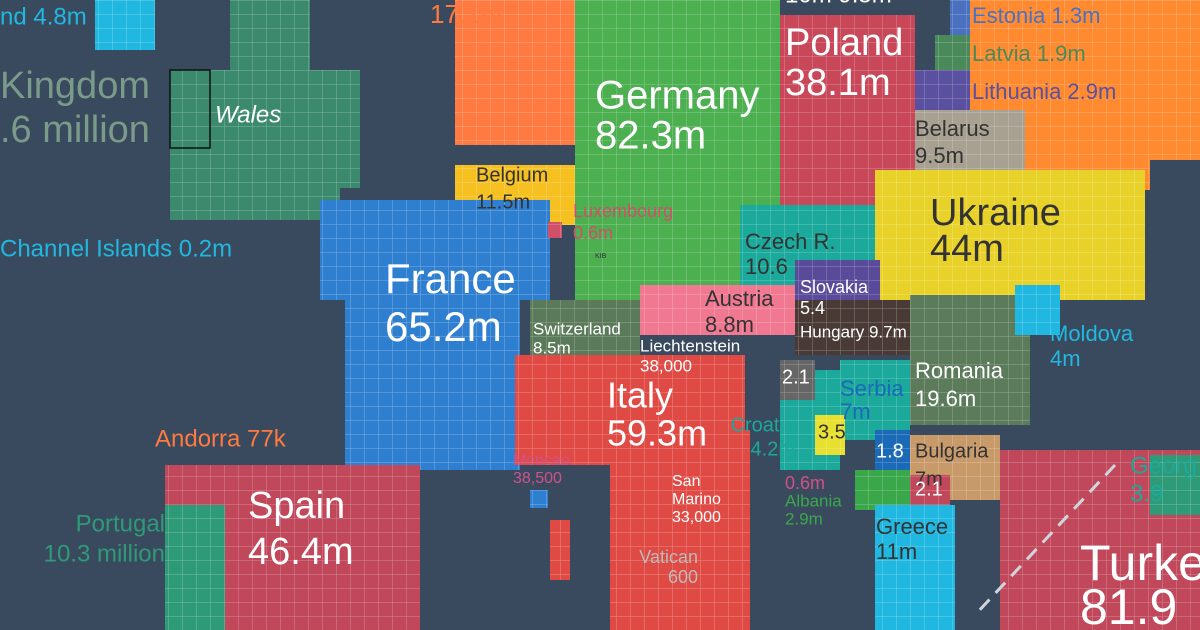  What do you see at coordinates (683, 577) in the screenshot?
I see `country-label: 600` at bounding box center [683, 577].